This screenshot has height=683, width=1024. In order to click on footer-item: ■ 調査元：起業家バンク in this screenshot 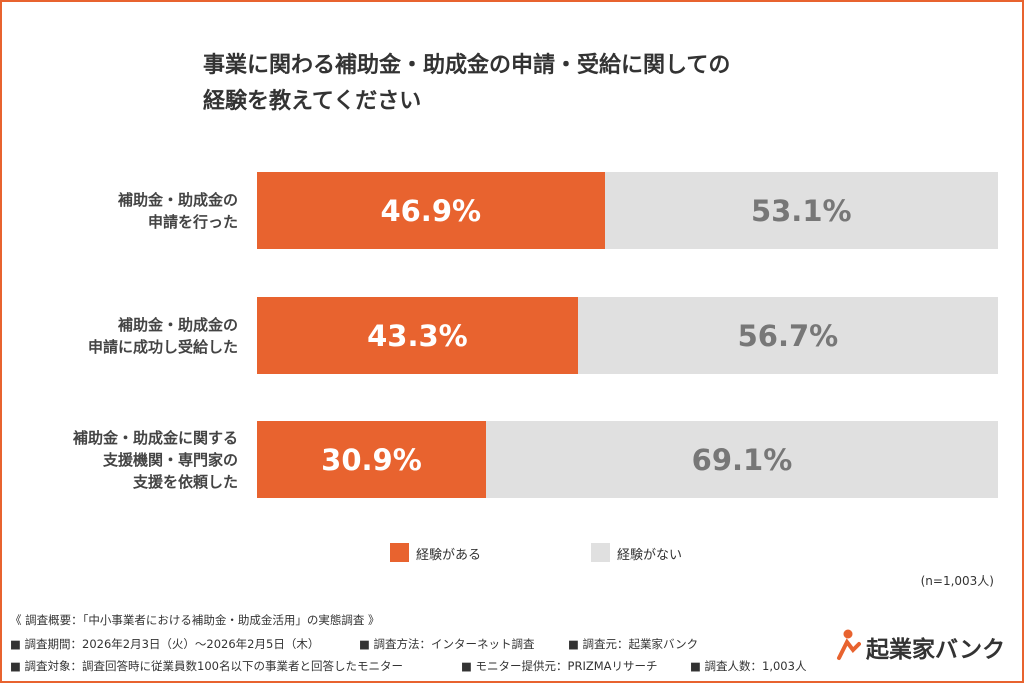, I will do `click(633, 644)`.